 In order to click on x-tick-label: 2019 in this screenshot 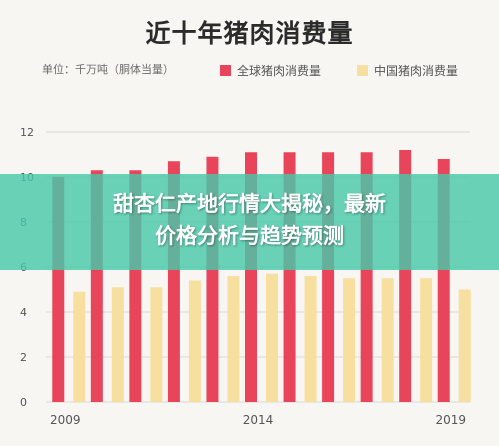, I will do `click(450, 420)`.